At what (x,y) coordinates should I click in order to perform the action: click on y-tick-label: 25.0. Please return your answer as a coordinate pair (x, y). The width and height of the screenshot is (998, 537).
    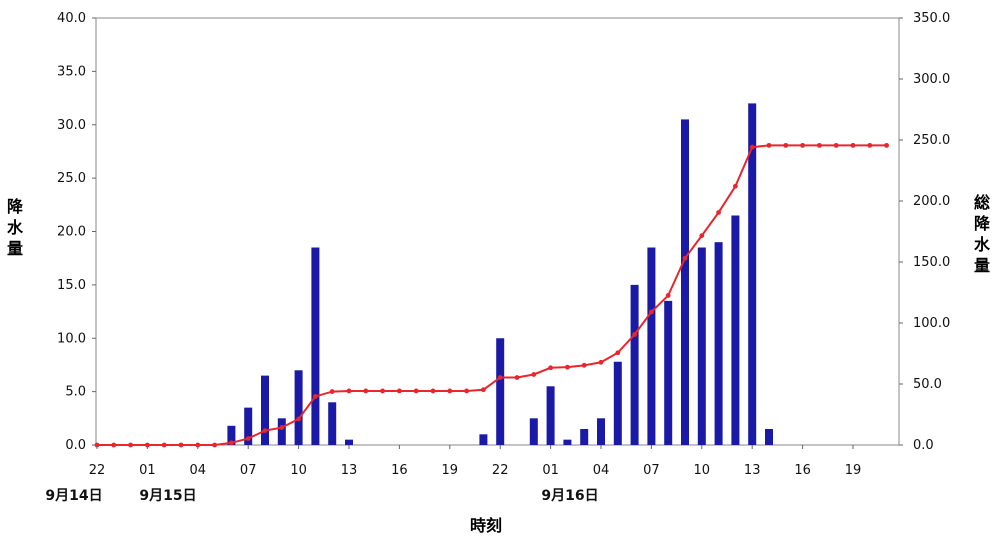
    Looking at the image, I should click on (71, 178).